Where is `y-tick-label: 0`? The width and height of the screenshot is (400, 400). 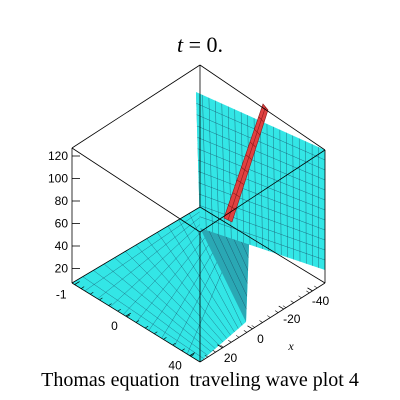 y-tick-label: 0 is located at coordinates (114, 326).